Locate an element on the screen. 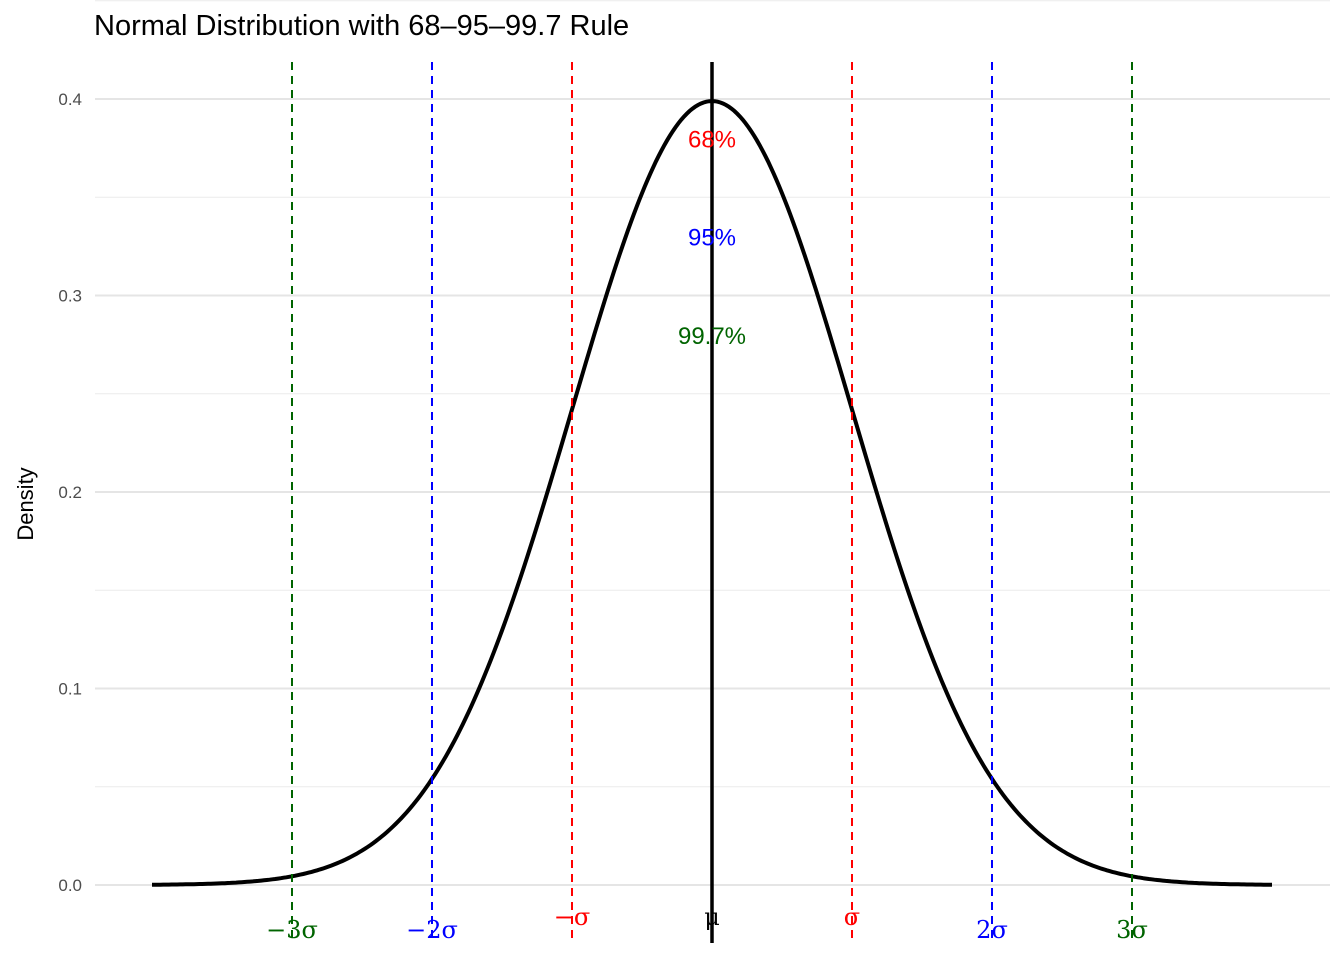  y-tick-label: 0.0 is located at coordinates (70, 885).